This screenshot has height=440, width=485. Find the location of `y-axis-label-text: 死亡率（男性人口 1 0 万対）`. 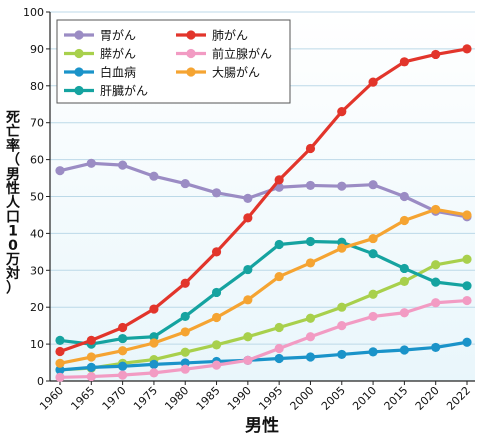

y-axis-label-text: 死亡率（男性人口 1 0 万対） is located at coordinates (13, 203).